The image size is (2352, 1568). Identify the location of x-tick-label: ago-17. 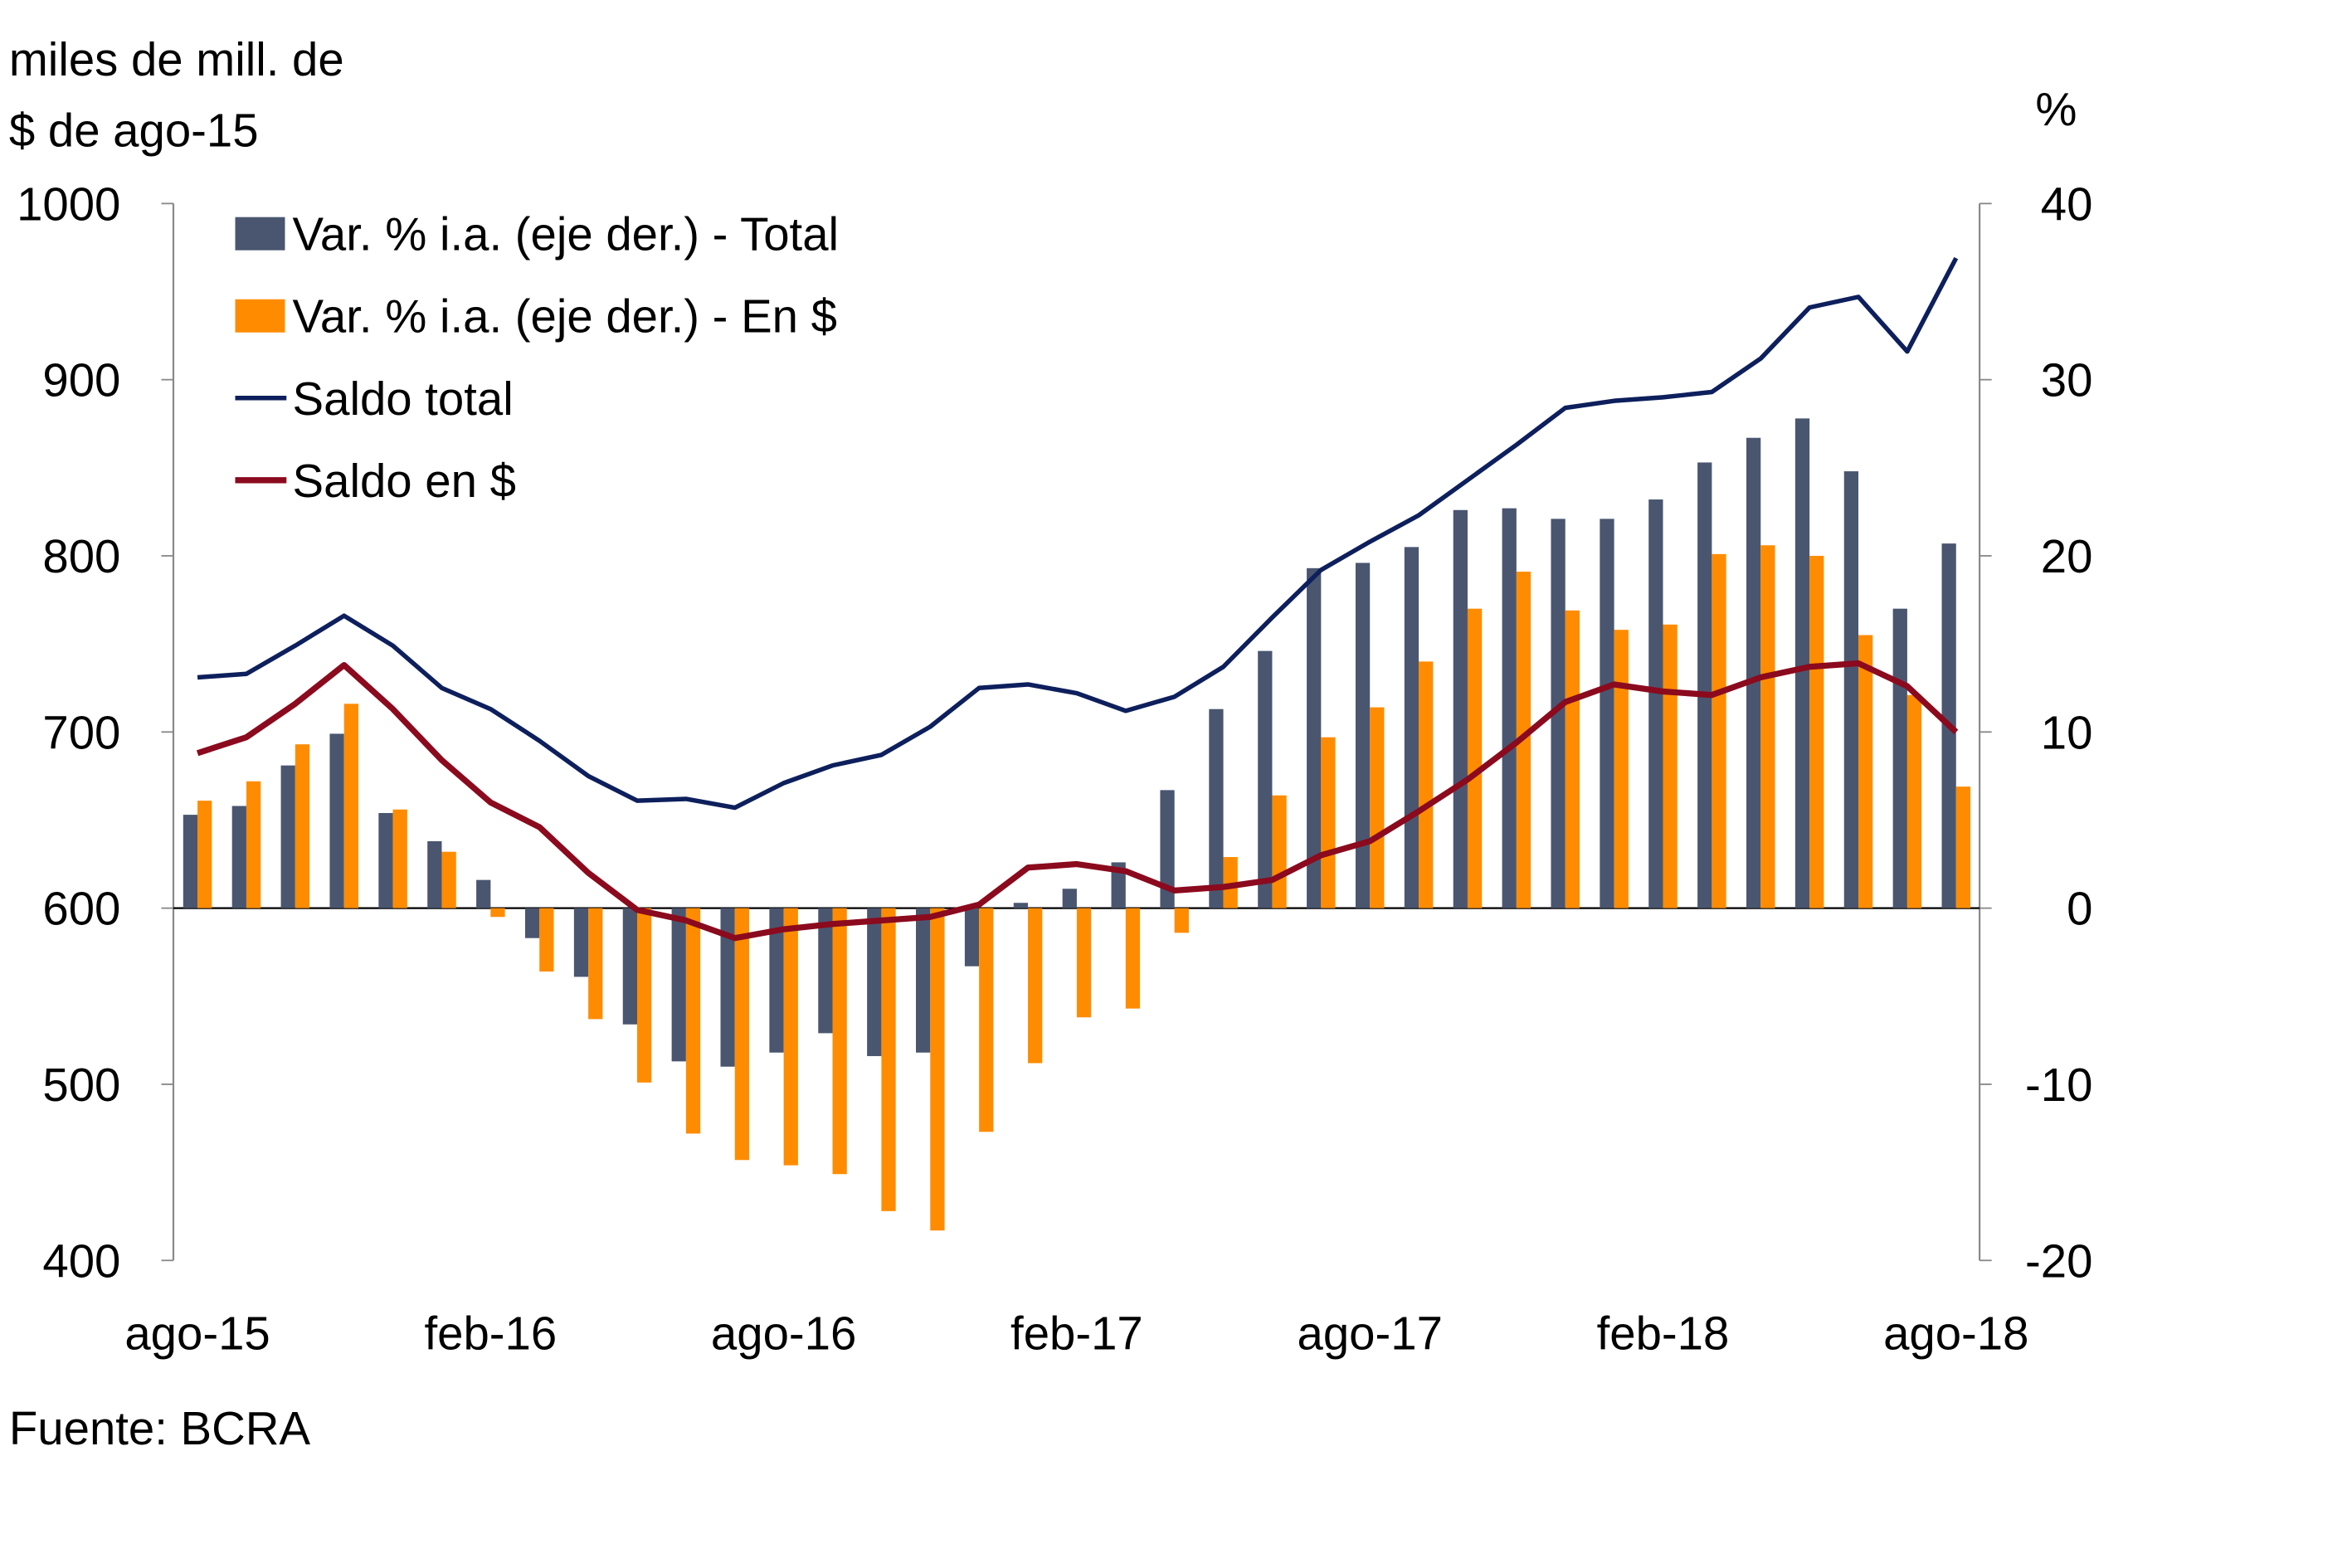
(1370, 1333).